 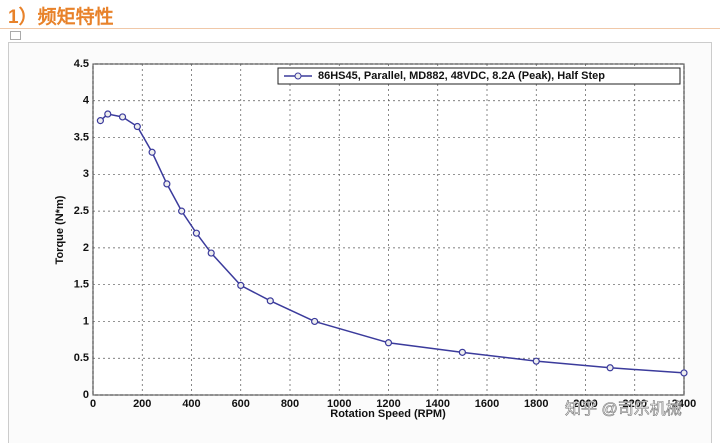 What do you see at coordinates (298, 76) in the screenshot?
I see `legend-marker` at bounding box center [298, 76].